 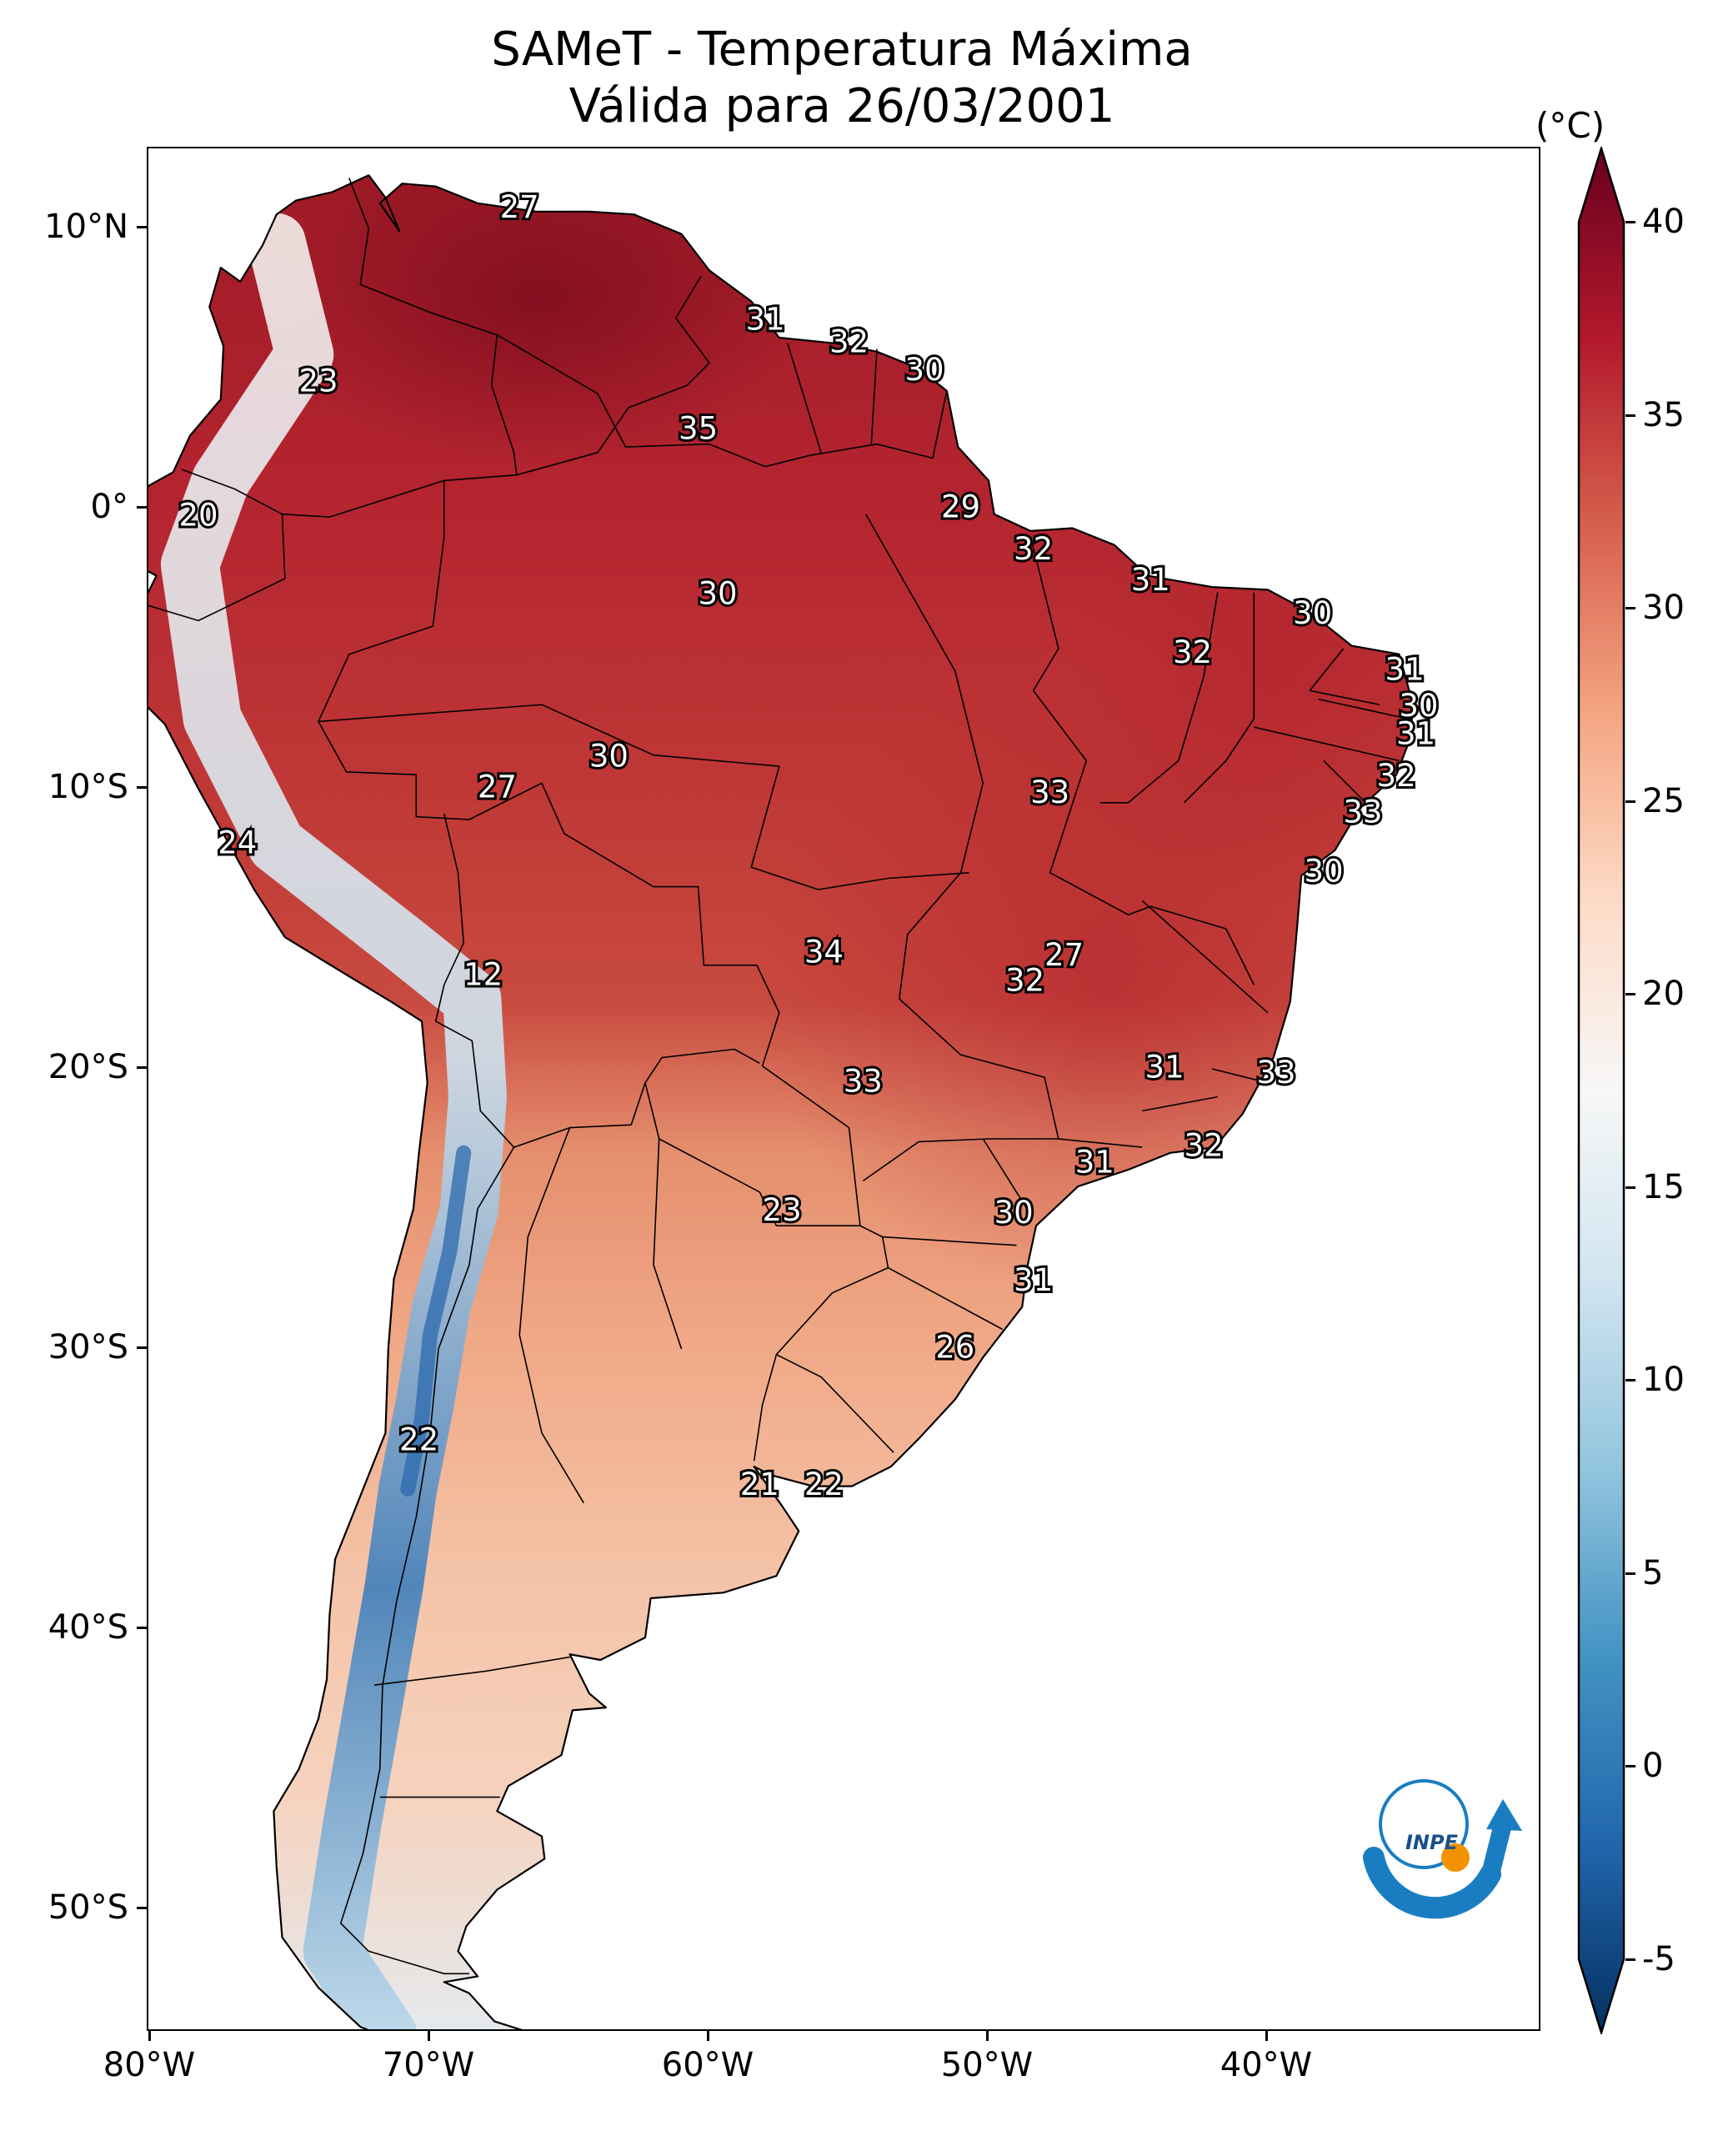 I want to click on lon-tick-label: 50°W, so click(x=987, y=2065).